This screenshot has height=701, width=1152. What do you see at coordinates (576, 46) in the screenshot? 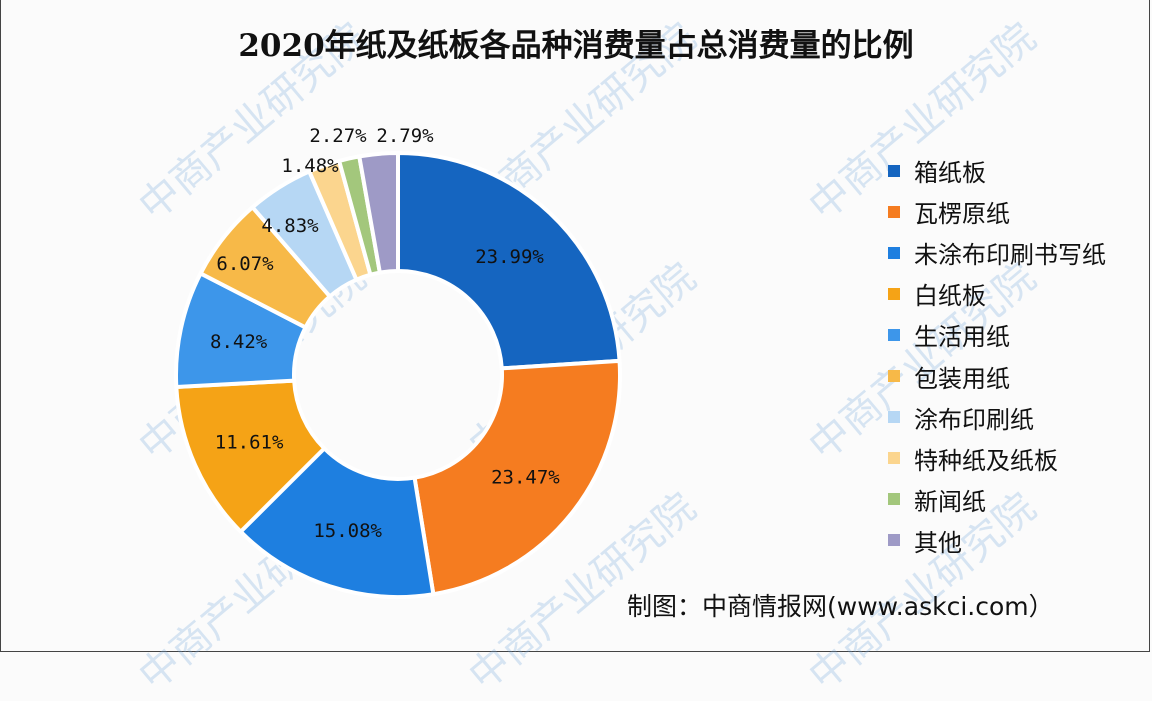
I see `chart-title: 2020年纸及纸板各品种消费量占总消费量的比例` at bounding box center [576, 46].